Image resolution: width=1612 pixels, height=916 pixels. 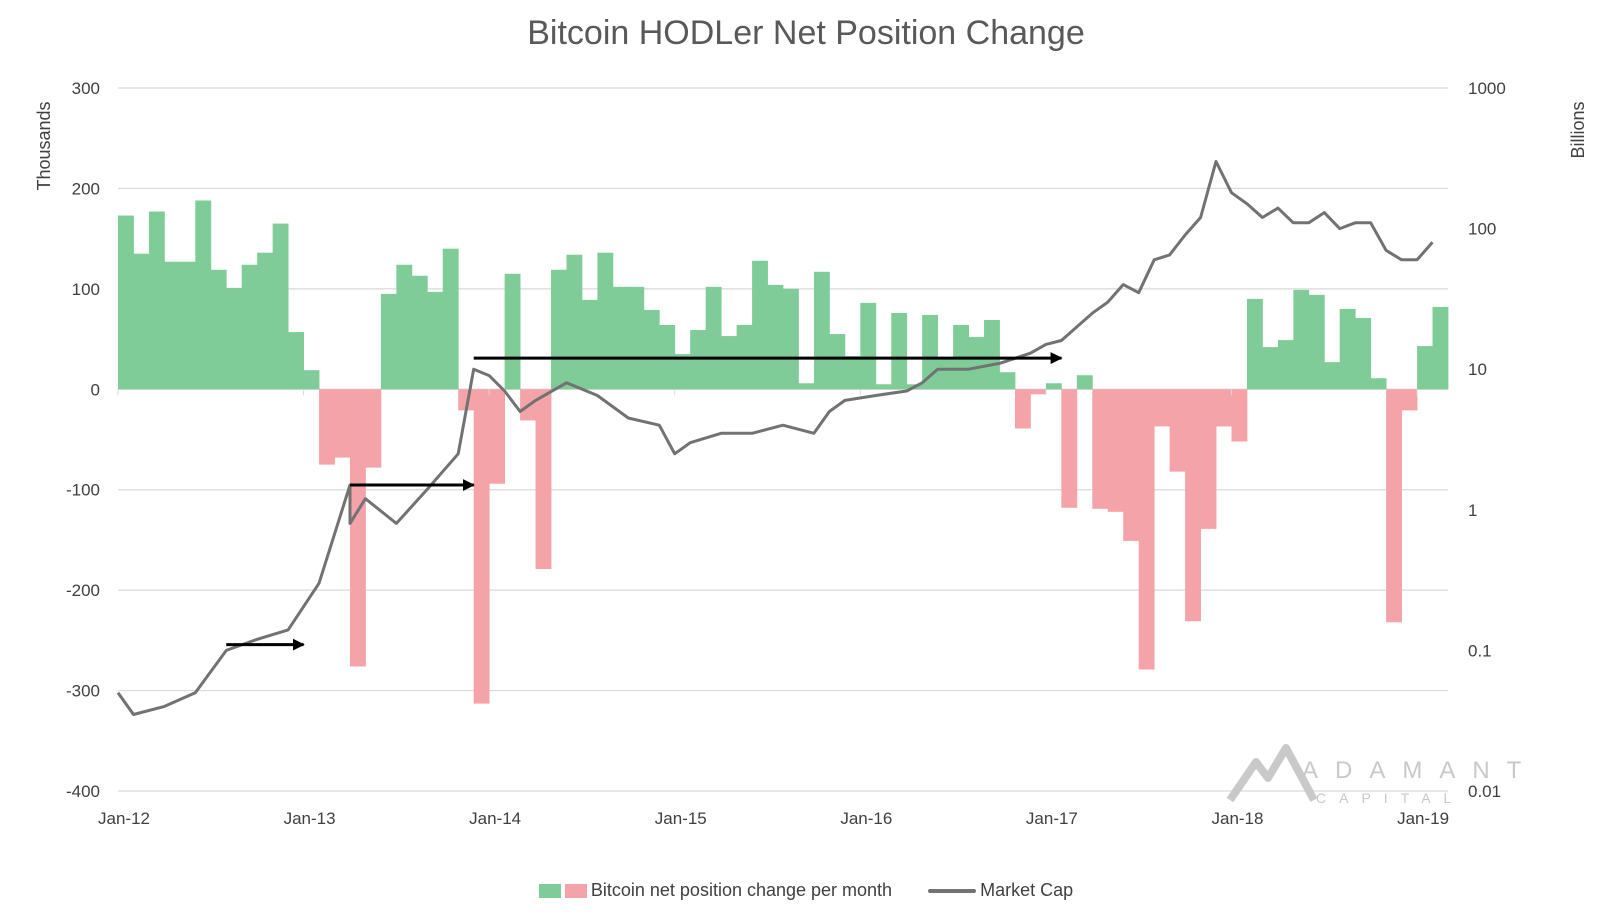 What do you see at coordinates (86, 289) in the screenshot?
I see `y-left-tick-label: 100` at bounding box center [86, 289].